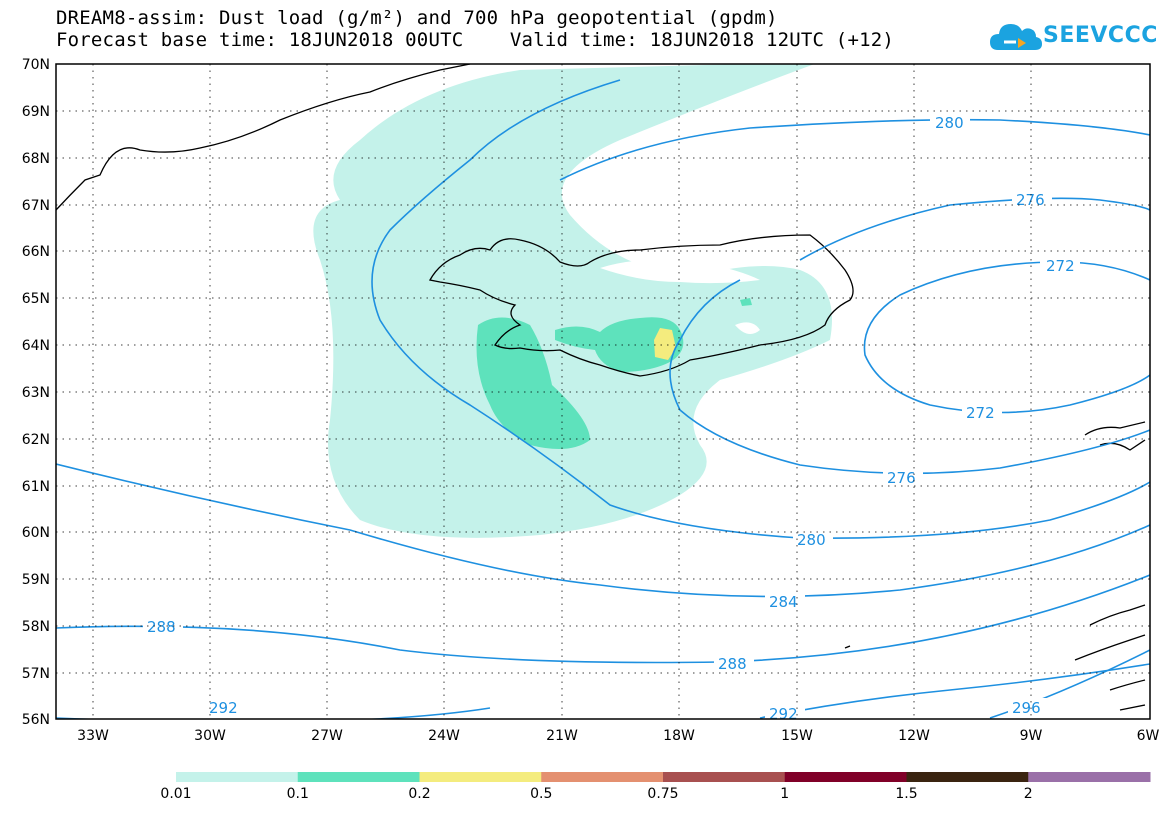 This screenshot has width=1175, height=815. Describe the element at coordinates (665, 344) in the screenshot. I see `dust-area-high` at that location.